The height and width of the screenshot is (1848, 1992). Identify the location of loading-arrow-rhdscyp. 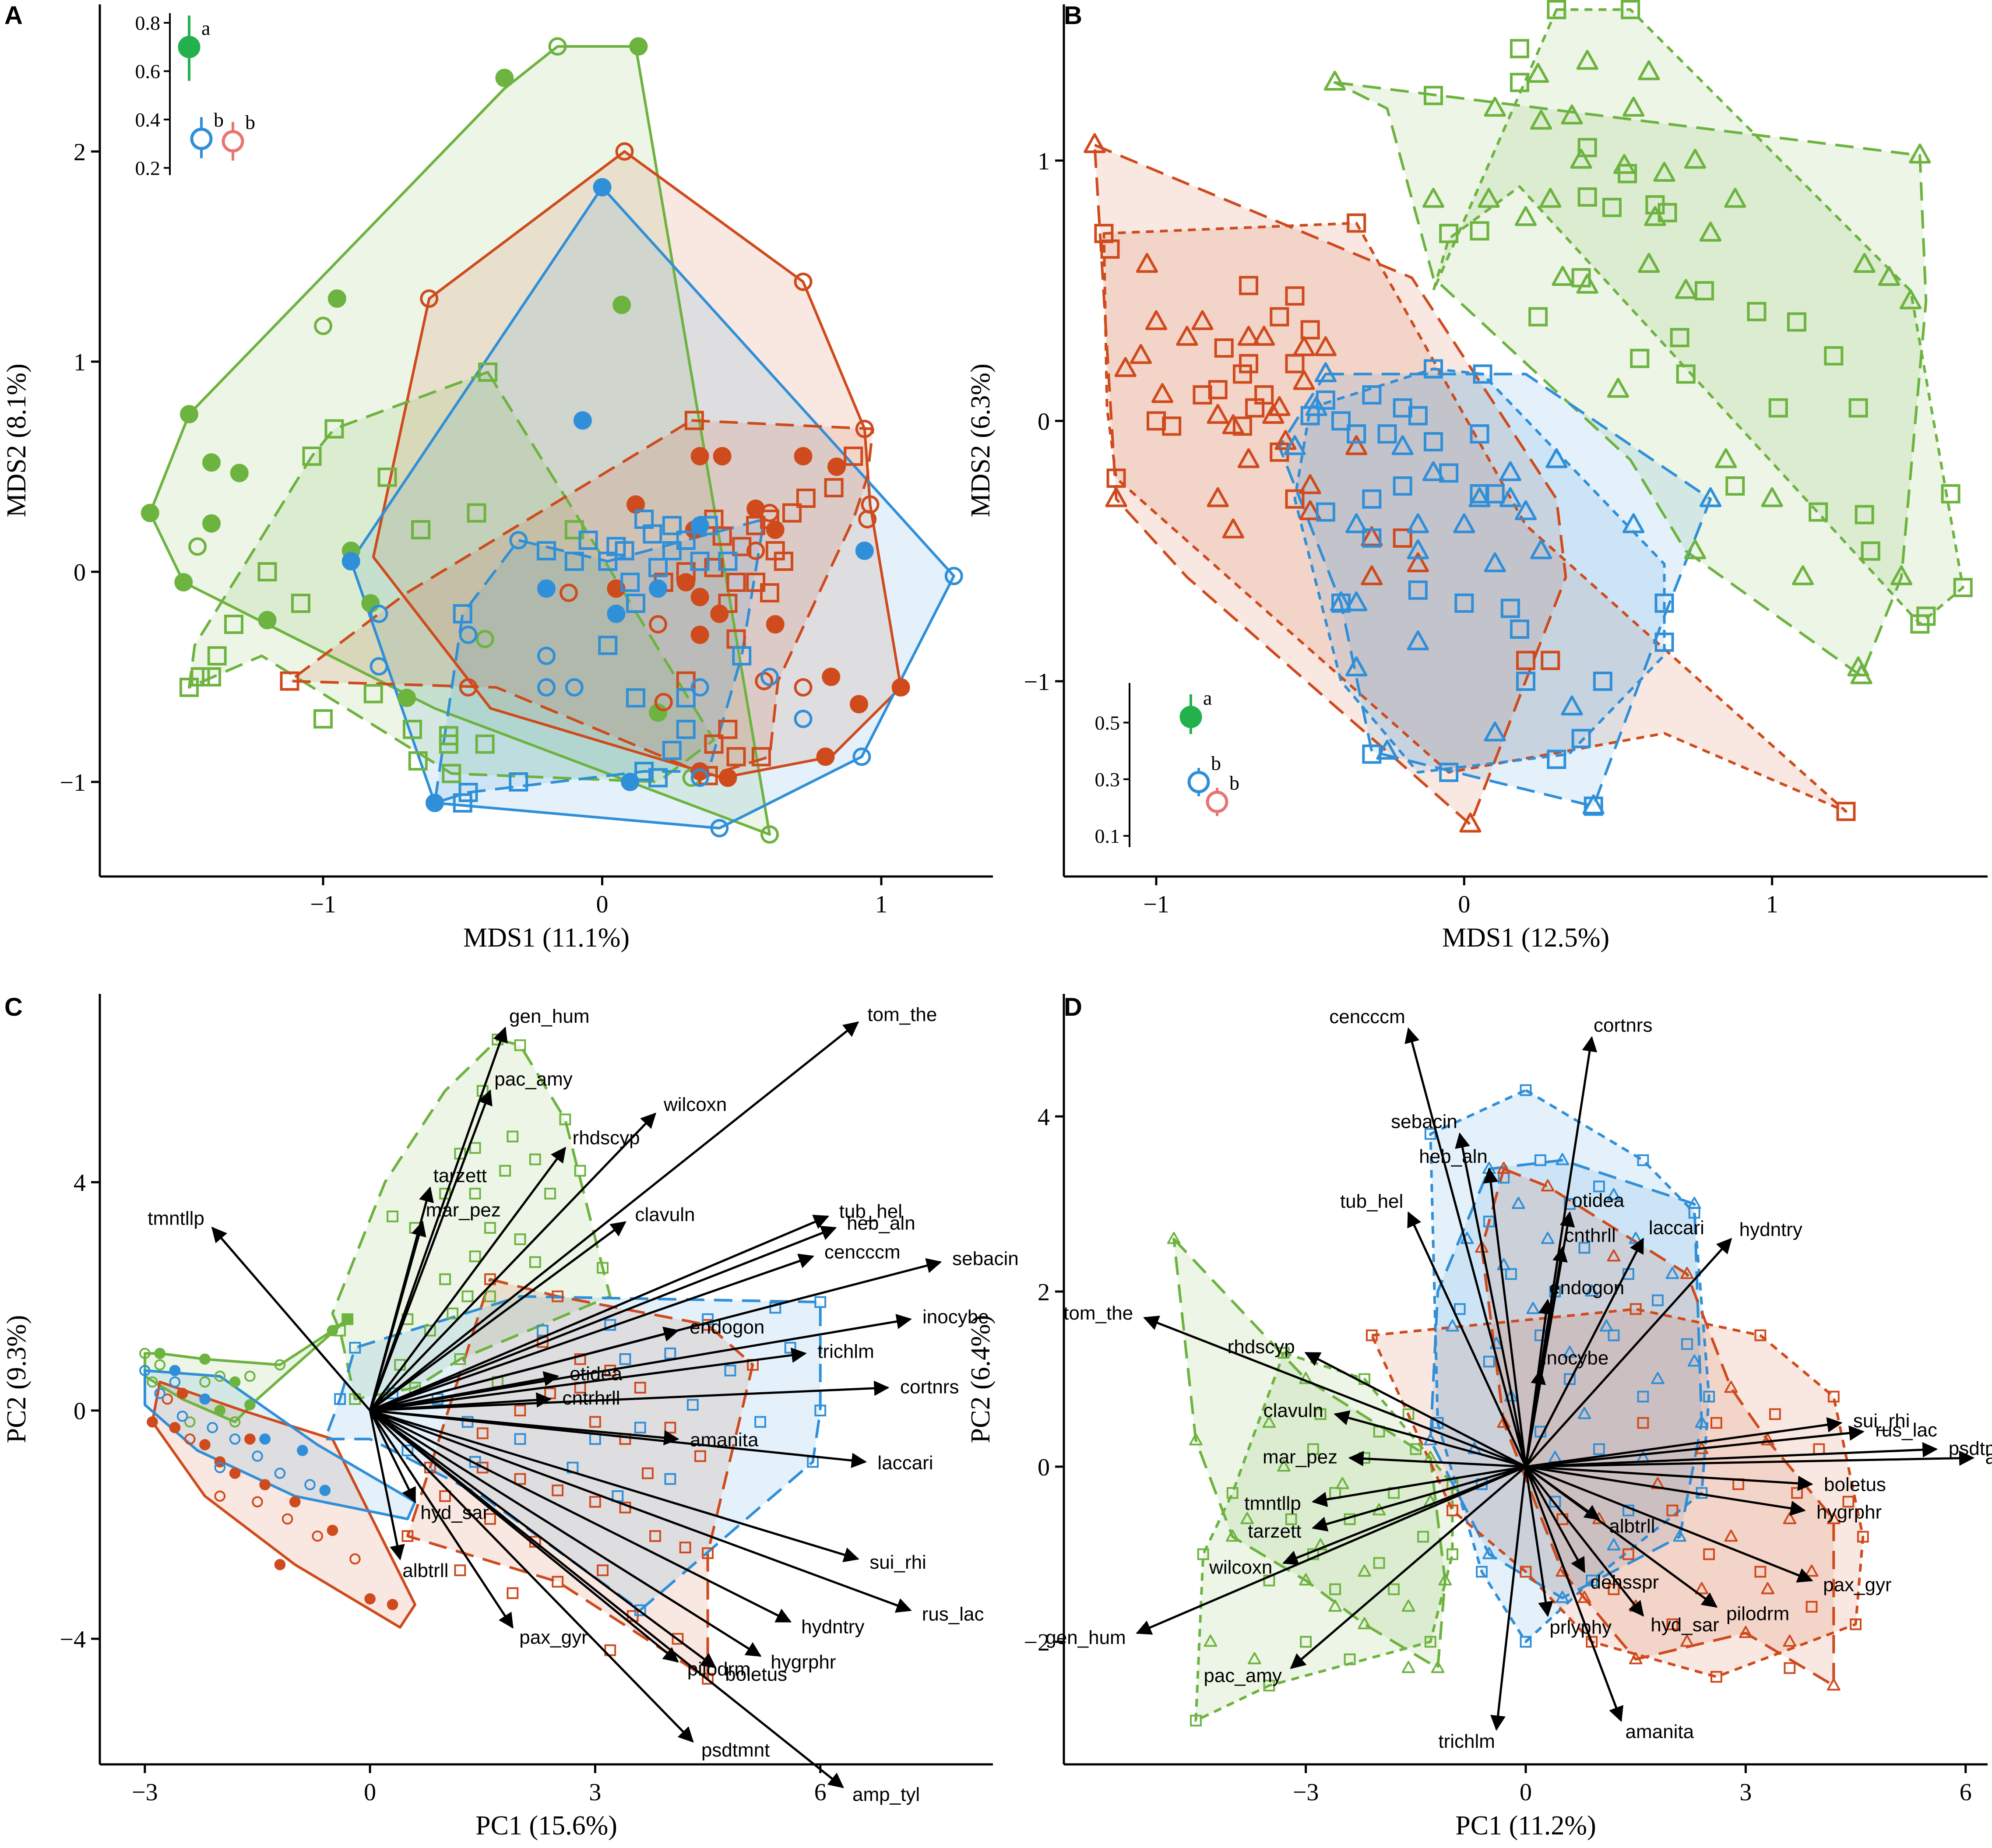
(1415, 1410).